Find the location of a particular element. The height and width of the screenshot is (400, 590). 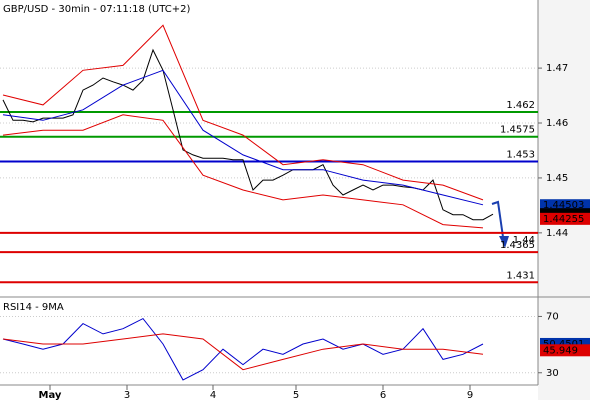

price-marker-label: 45.949 is located at coordinates (560, 350).